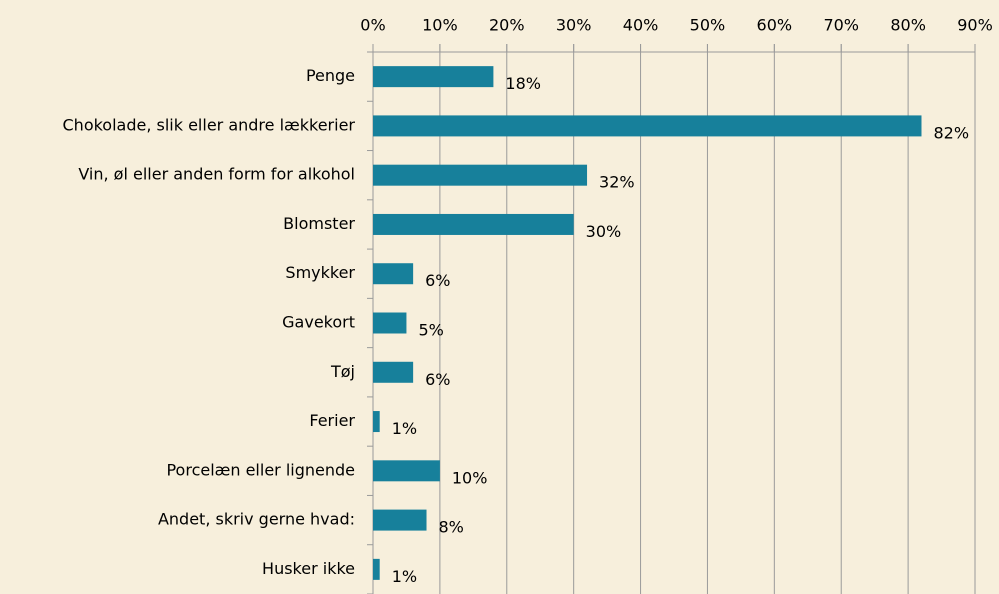 The image size is (999, 594). What do you see at coordinates (617, 182) in the screenshot?
I see `data-label: 32%` at bounding box center [617, 182].